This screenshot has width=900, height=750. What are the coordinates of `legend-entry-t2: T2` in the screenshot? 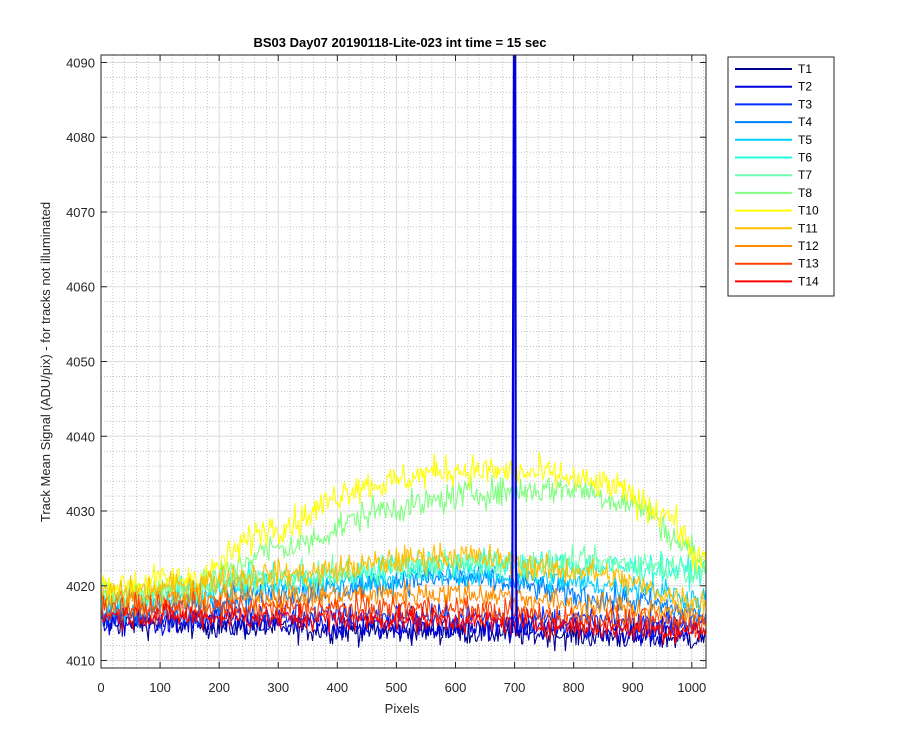 It's located at (773, 87).